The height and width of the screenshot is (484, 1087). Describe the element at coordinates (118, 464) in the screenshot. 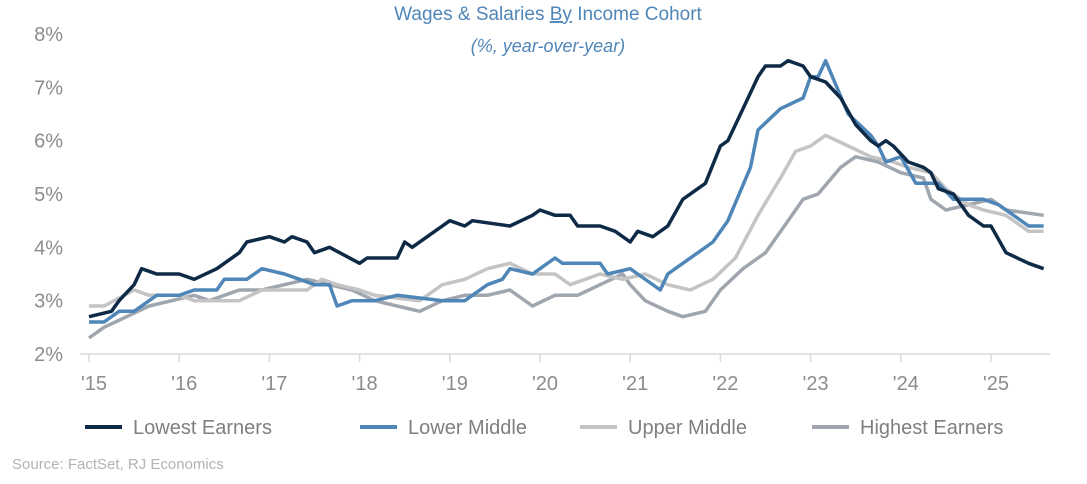

I see `source-note: Source: FactSet, RJ Economics` at that location.